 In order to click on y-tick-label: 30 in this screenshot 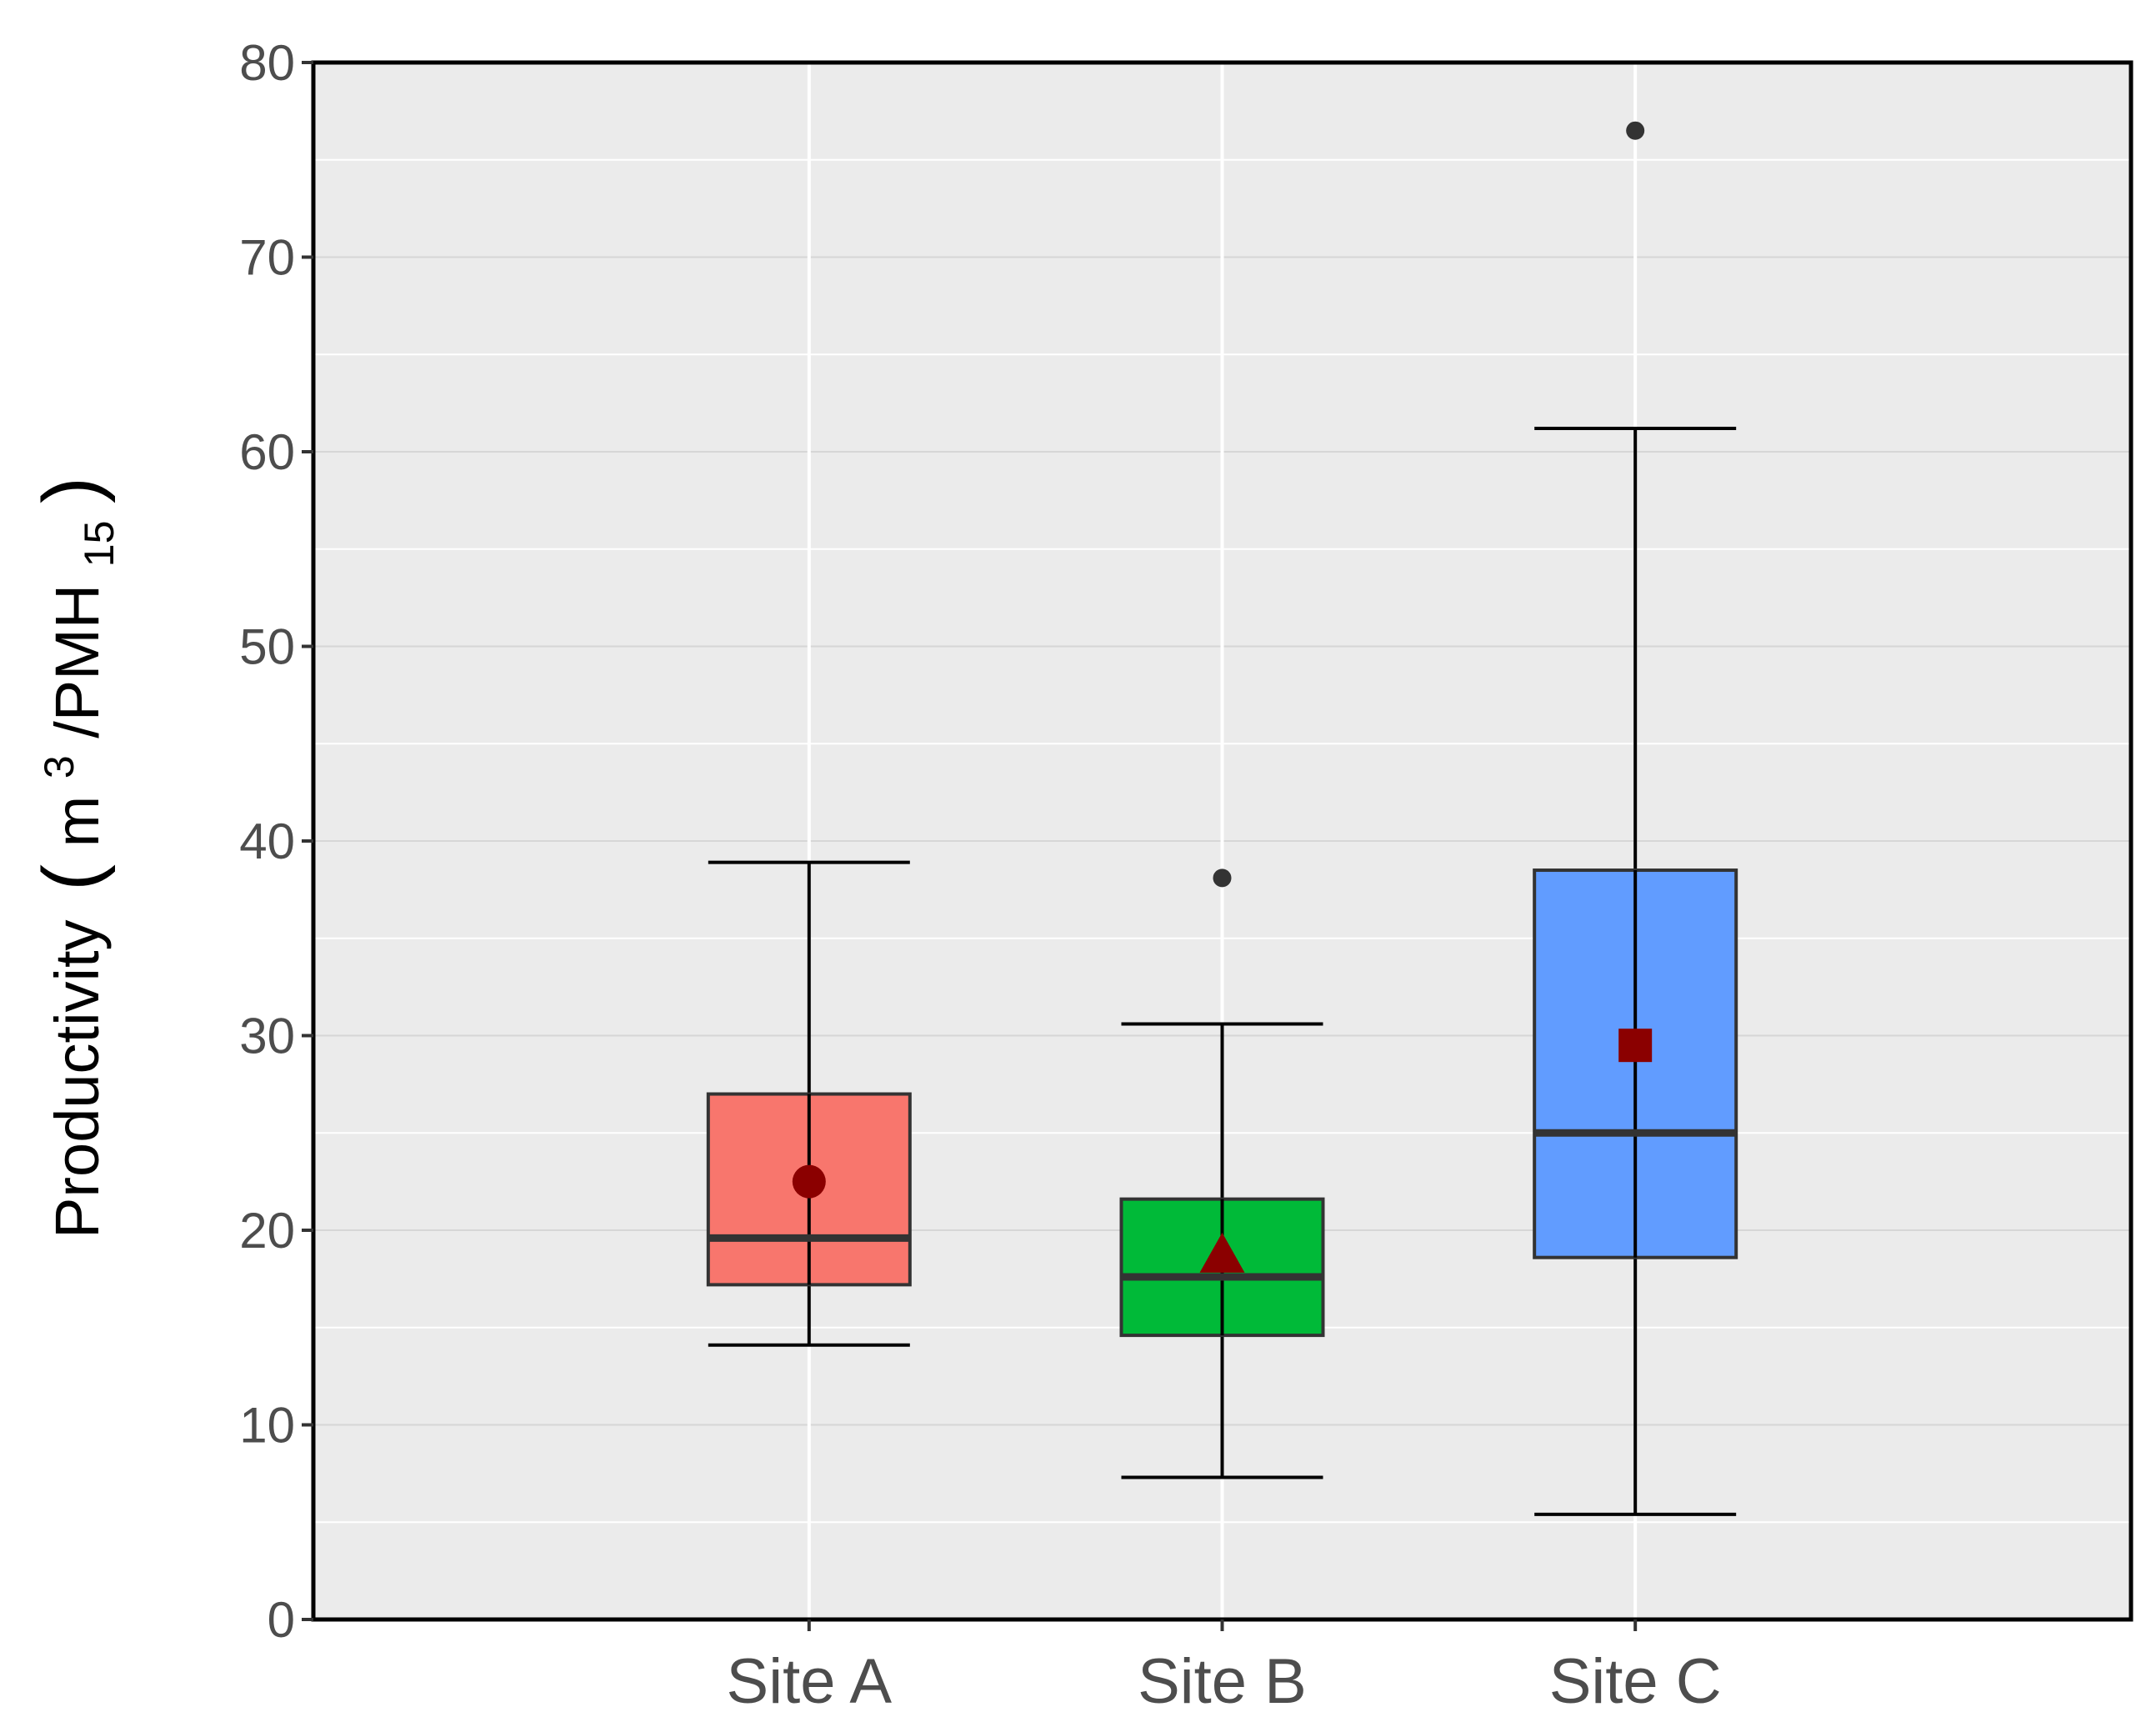, I will do `click(267, 1036)`.